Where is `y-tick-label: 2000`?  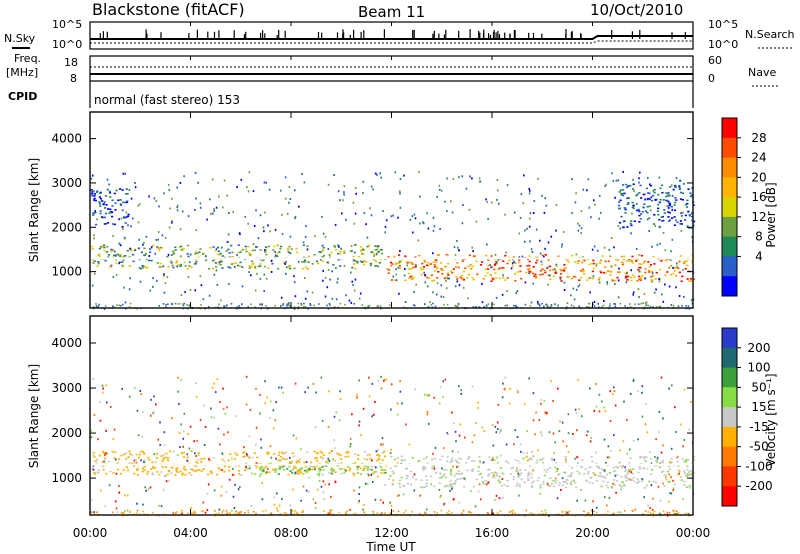 y-tick-label: 2000 is located at coordinates (66, 433).